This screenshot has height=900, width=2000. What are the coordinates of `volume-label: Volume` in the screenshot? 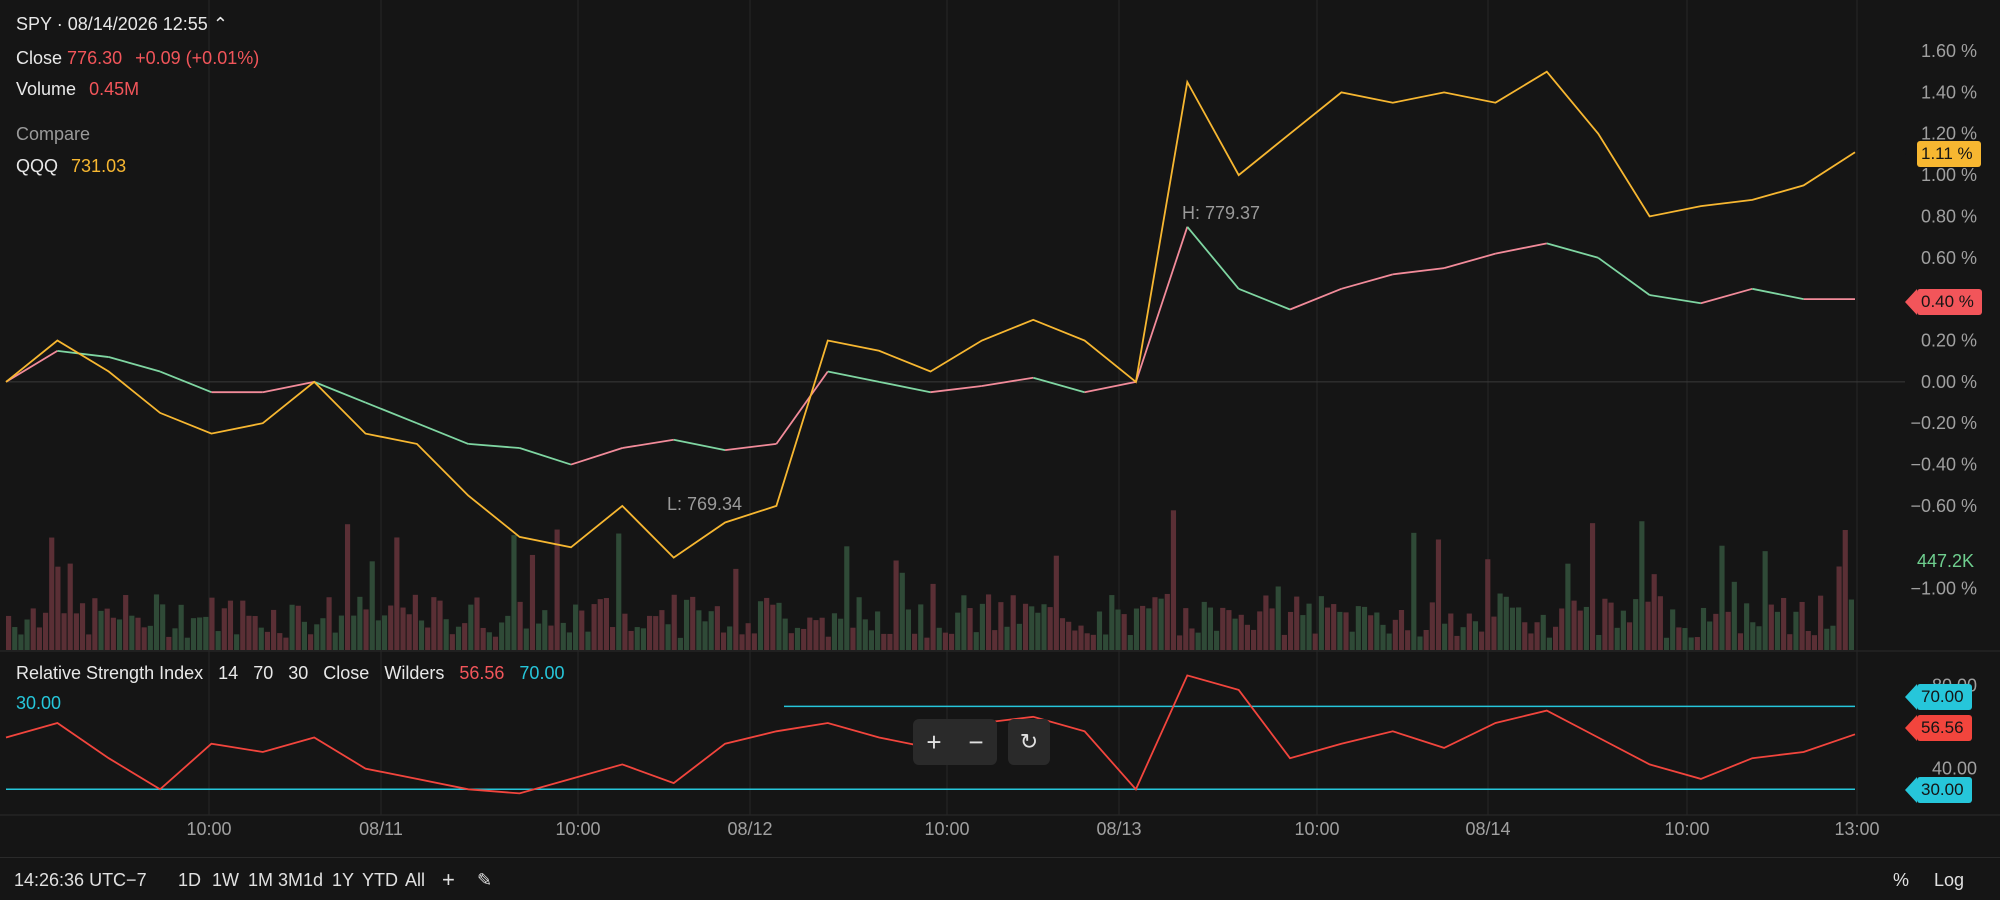 It's located at (46, 89).